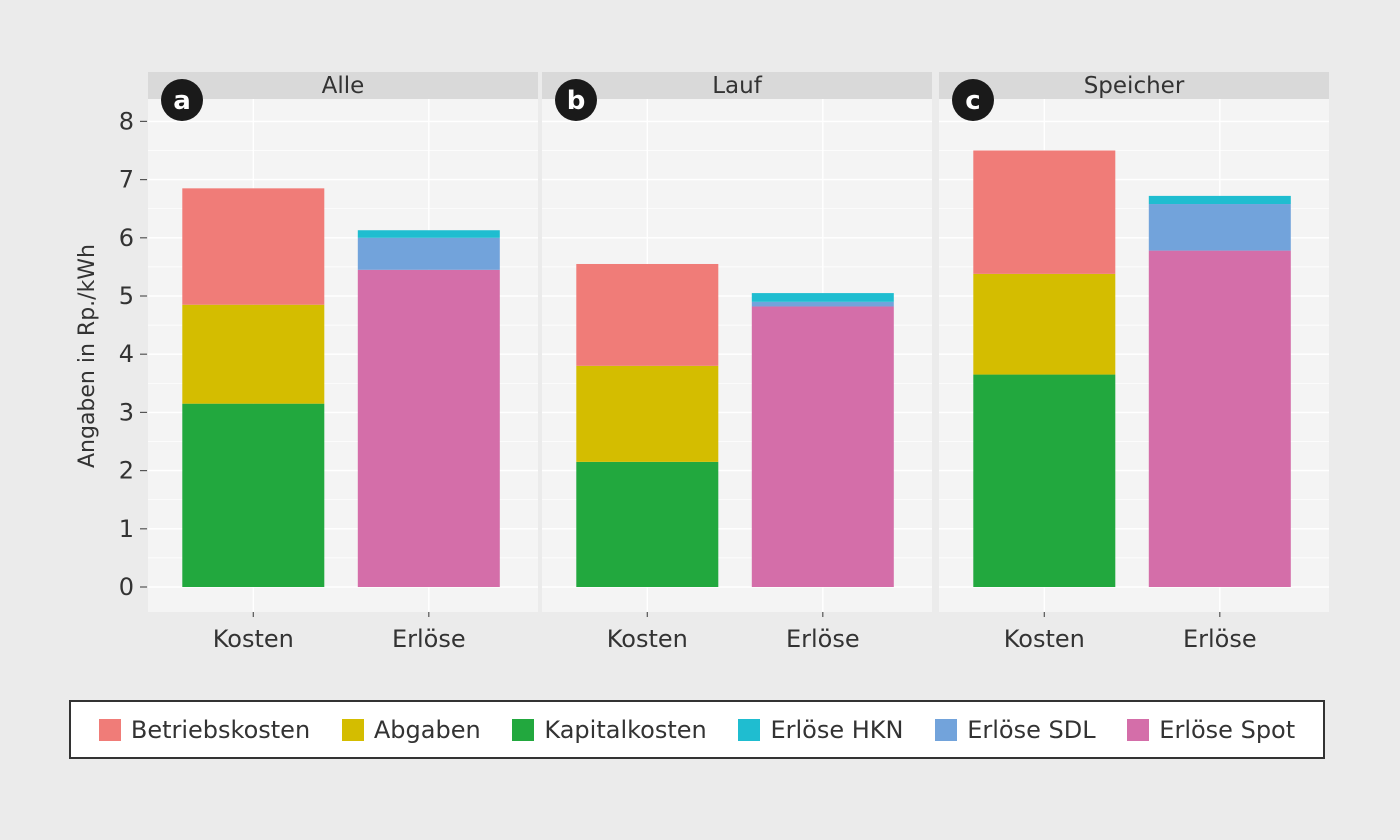 Image resolution: width=1400 pixels, height=840 pixels. I want to click on legend-item: Kapitalkosten, so click(609, 729).